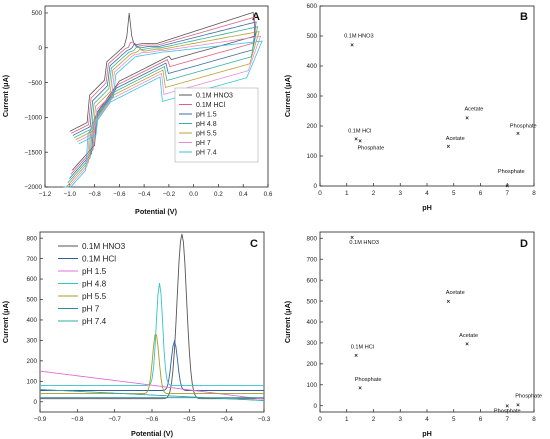 The height and width of the screenshot is (439, 550). What do you see at coordinates (455, 139) in the screenshot?
I see `b-point-label: Acetate` at bounding box center [455, 139].